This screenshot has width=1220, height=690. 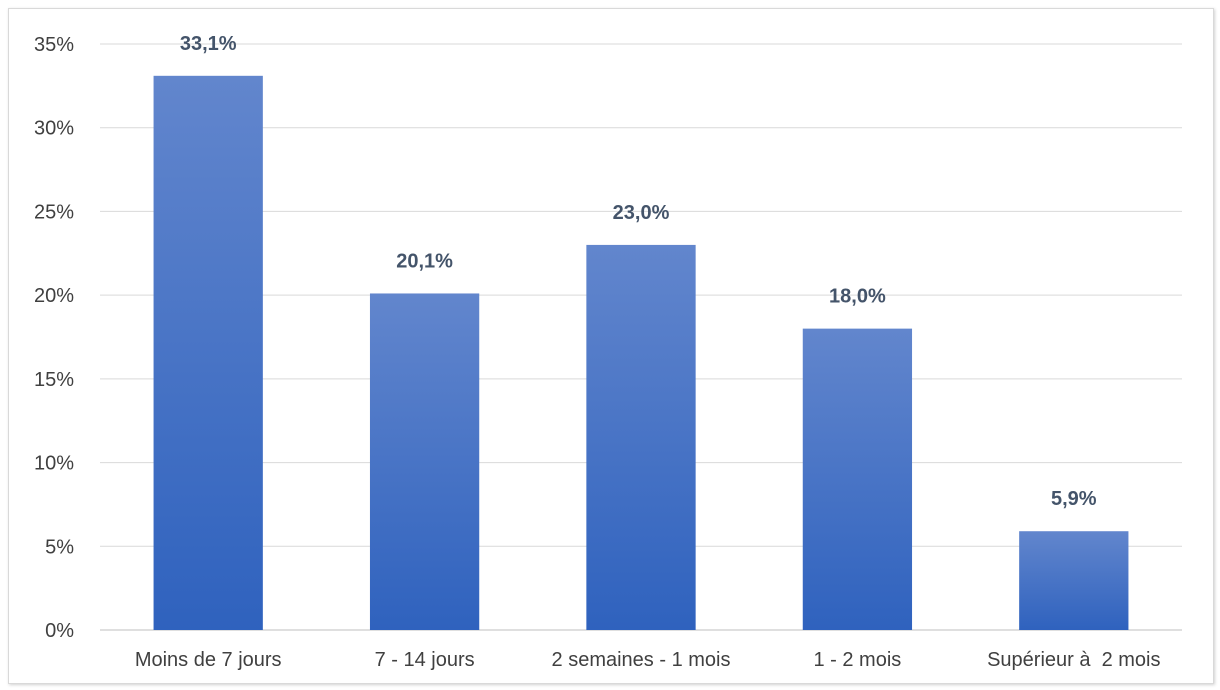 I want to click on data-label: 20,1%, so click(x=424, y=261).